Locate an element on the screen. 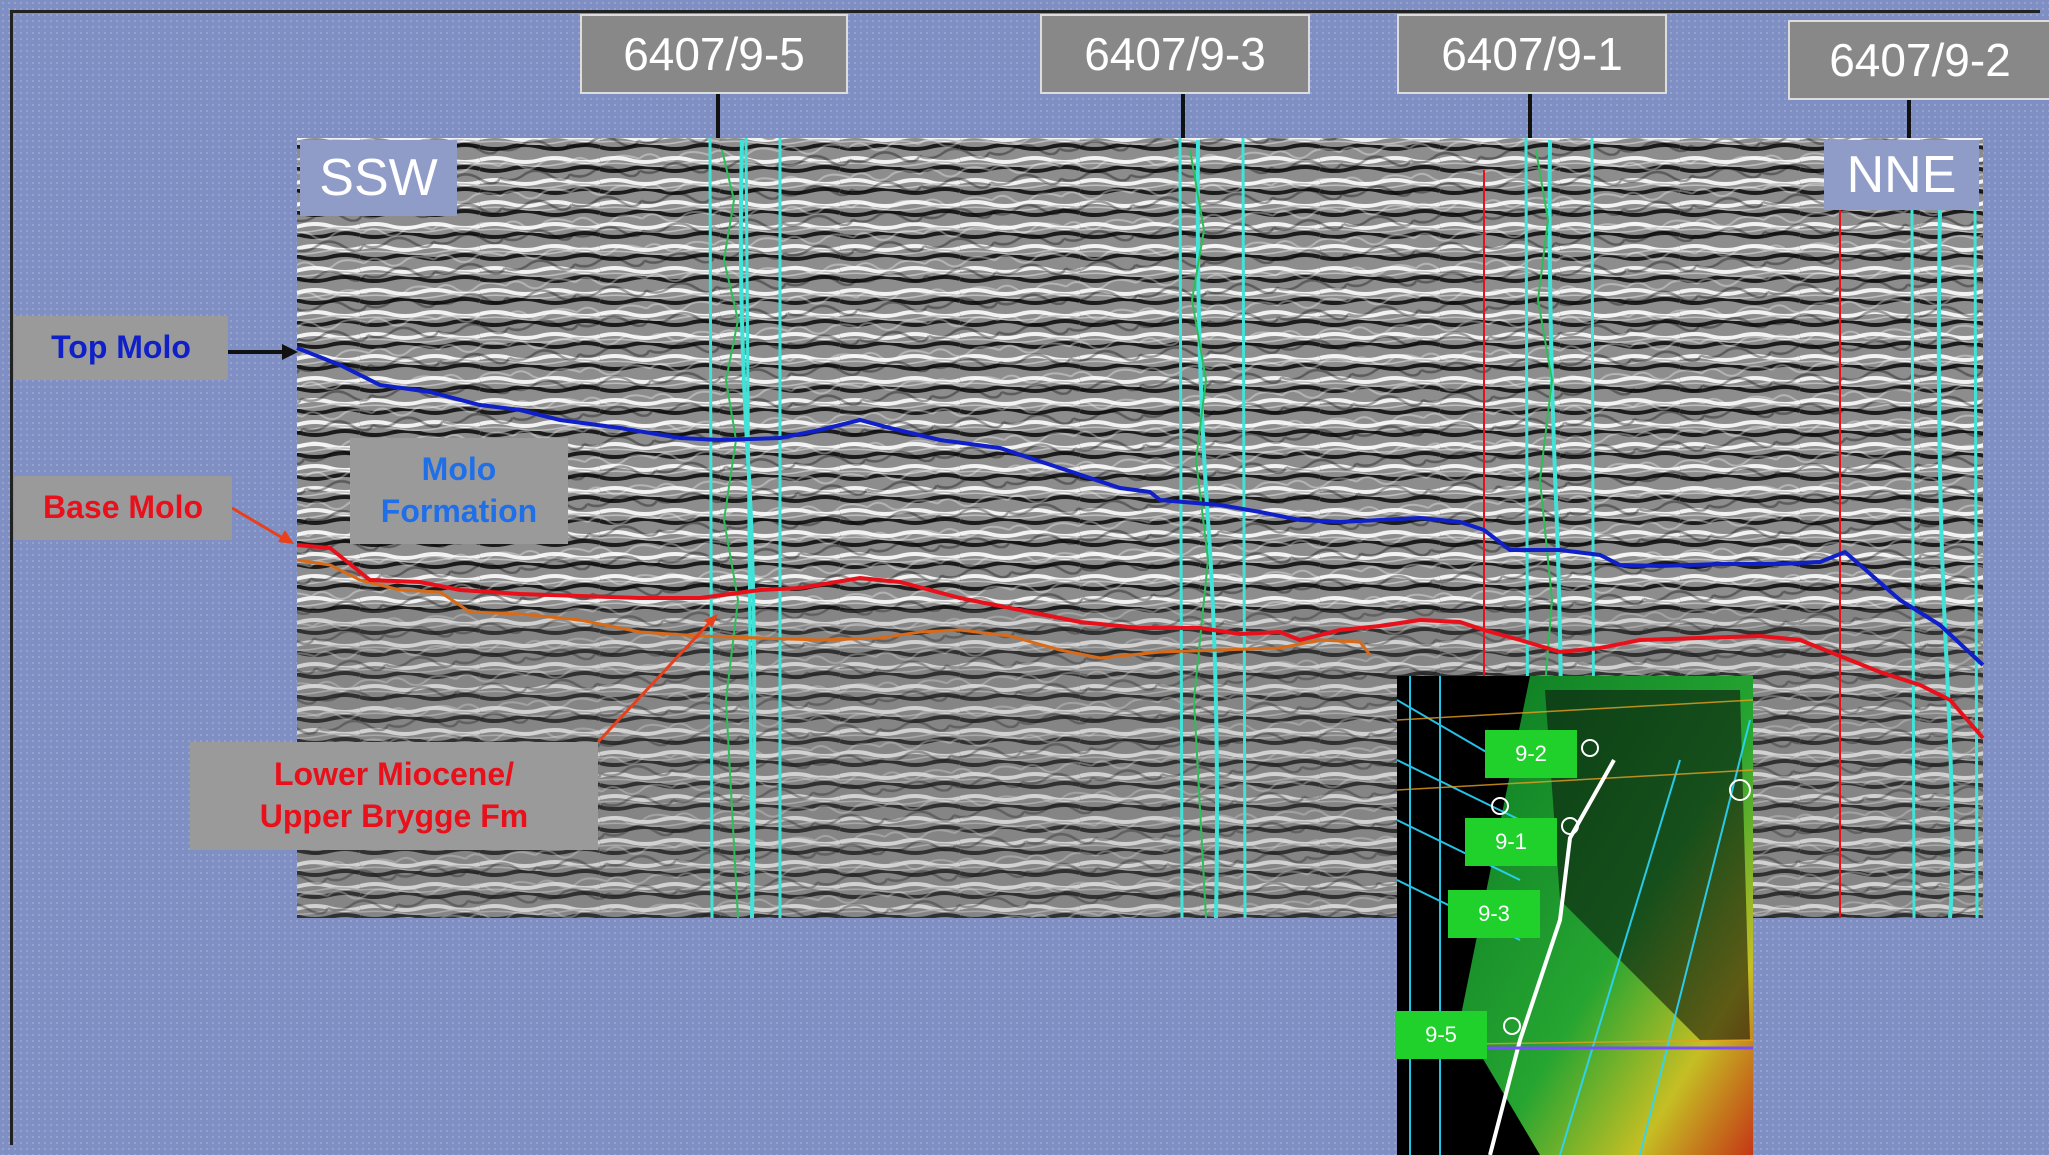  well-connectors is located at coordinates (1313, 116).